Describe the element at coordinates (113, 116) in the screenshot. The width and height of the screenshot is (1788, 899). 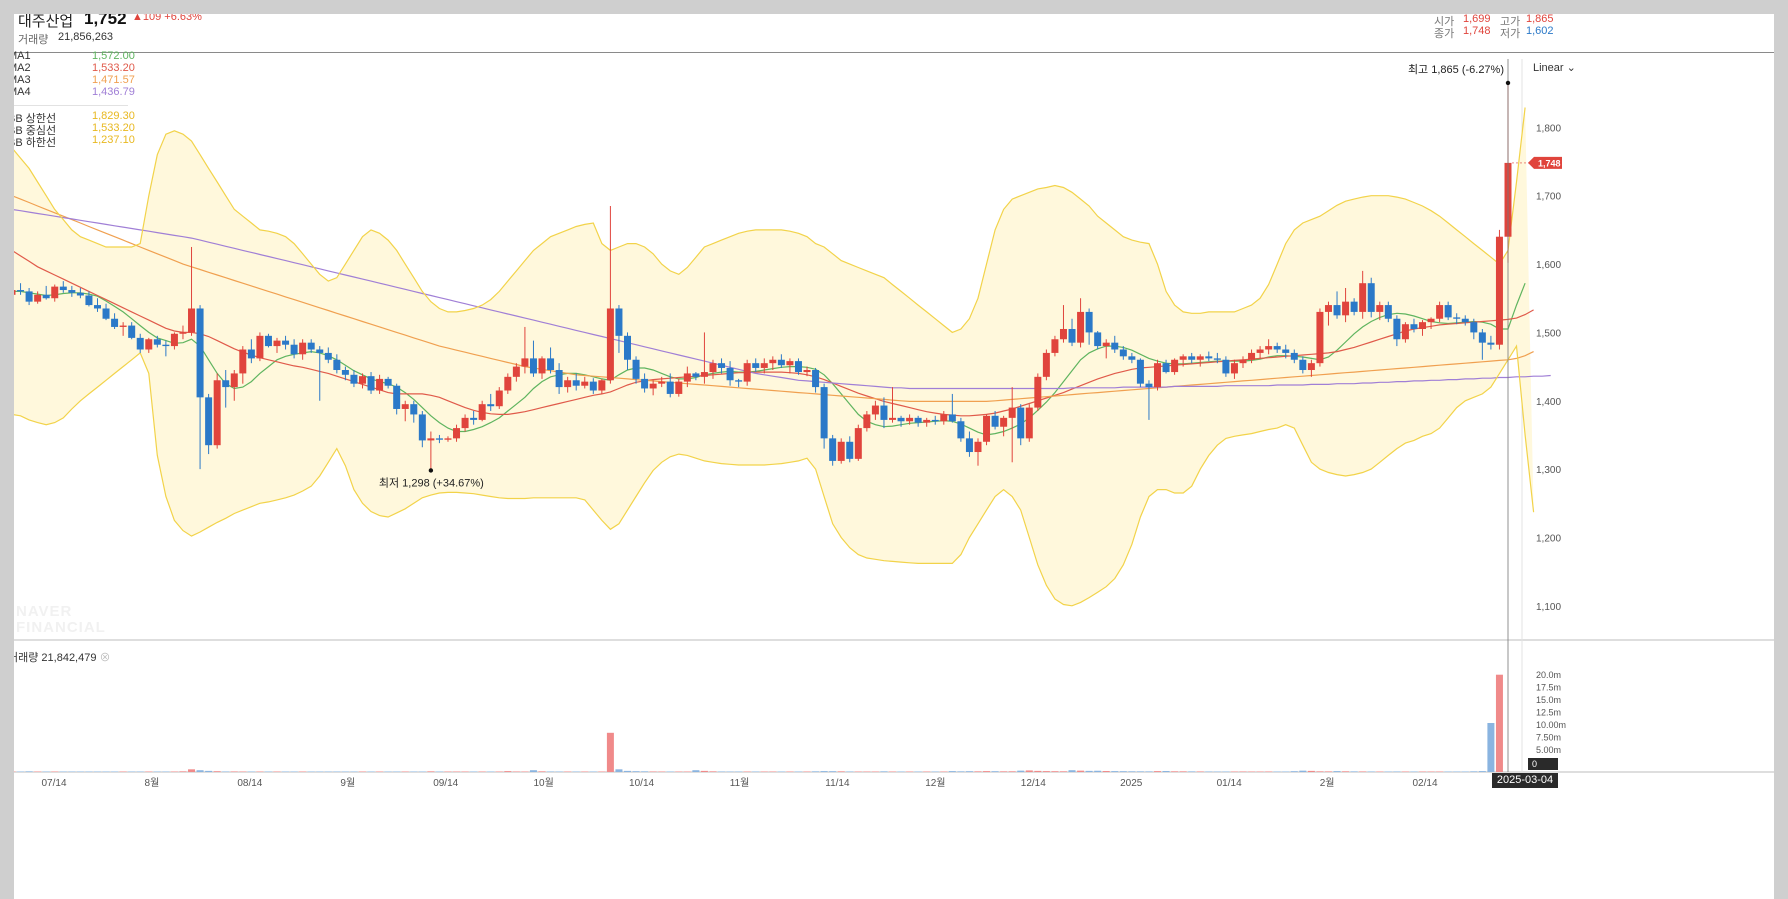
I see `legend-value-4: 1,829.30` at that location.